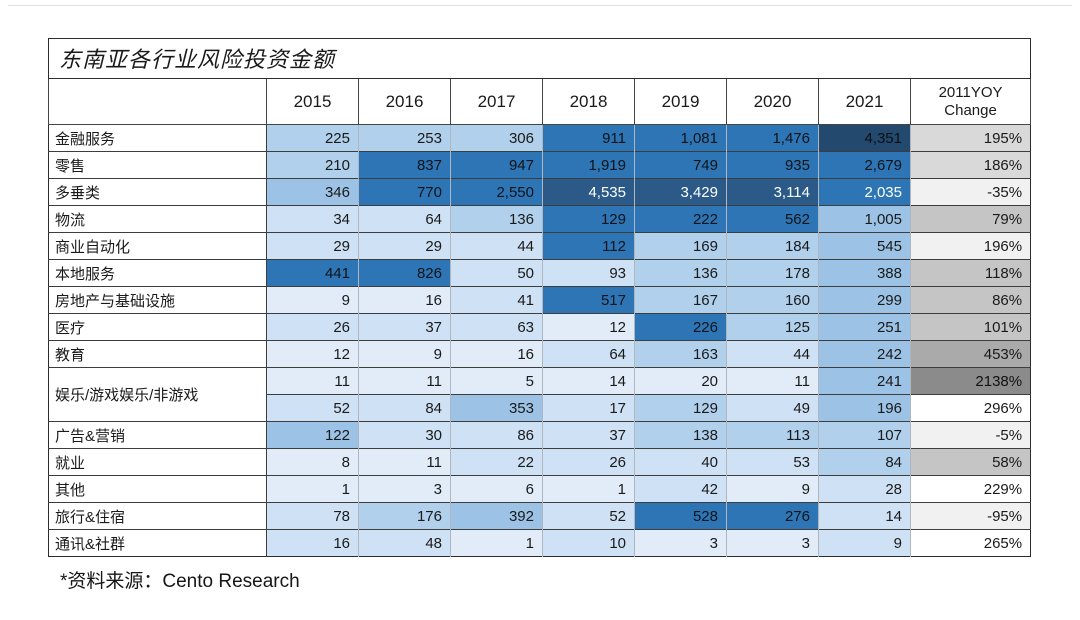 Image resolution: width=1080 pixels, height=620 pixels. I want to click on value-cell: 545, so click(864, 246).